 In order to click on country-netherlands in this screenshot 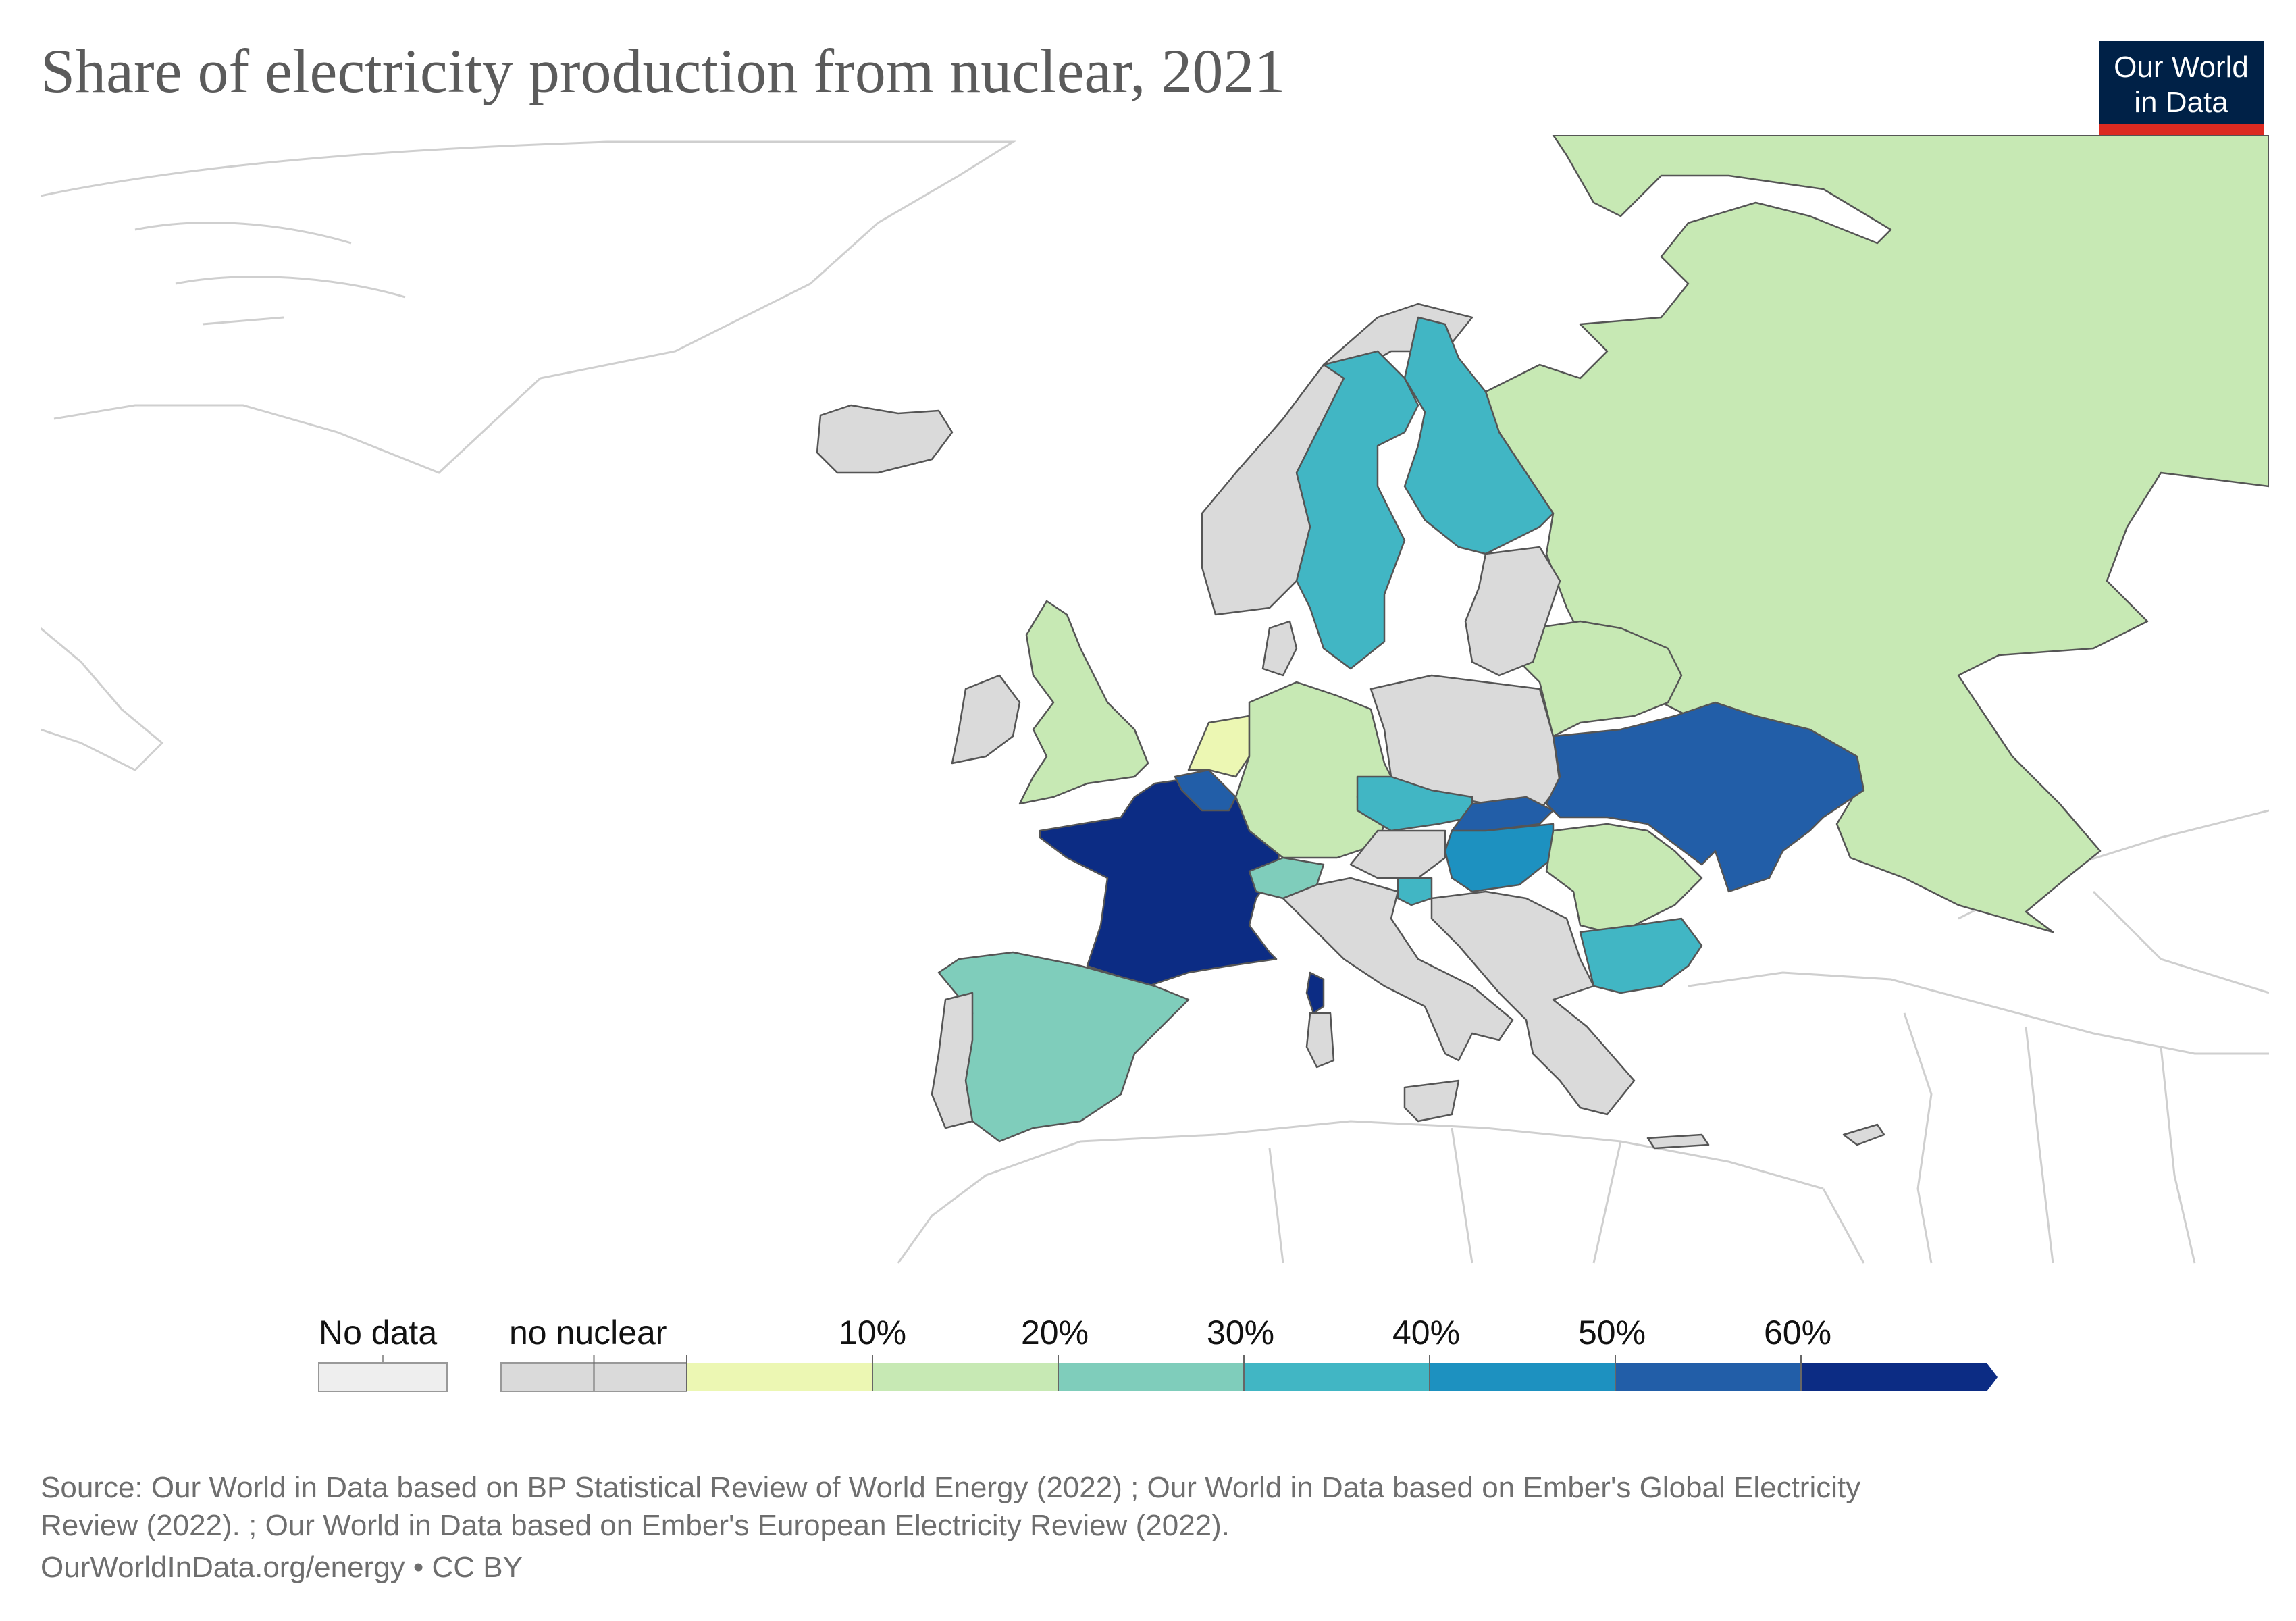, I will do `click(1219, 746)`.